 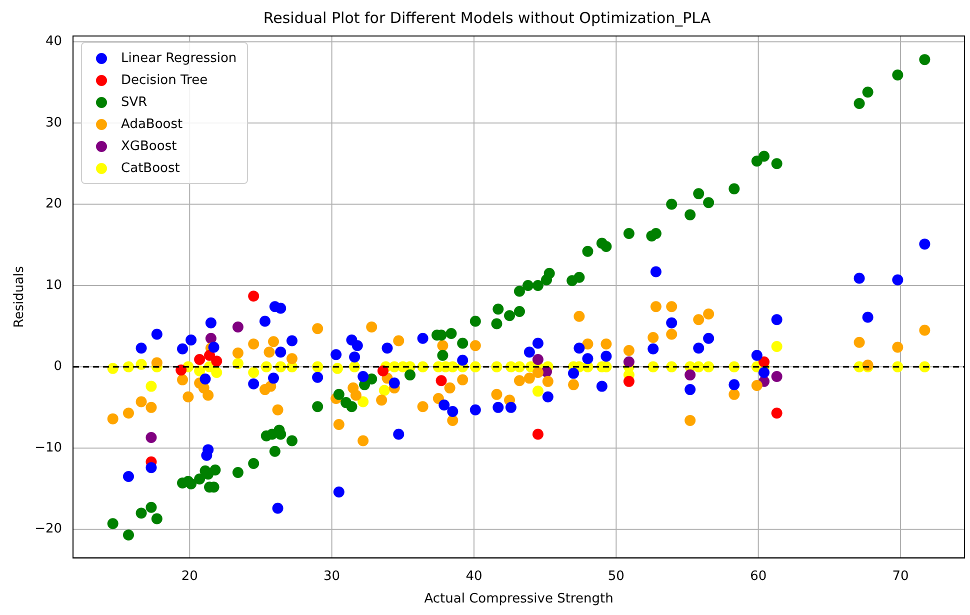 I want to click on x-tick-label: 20, so click(x=189, y=576).